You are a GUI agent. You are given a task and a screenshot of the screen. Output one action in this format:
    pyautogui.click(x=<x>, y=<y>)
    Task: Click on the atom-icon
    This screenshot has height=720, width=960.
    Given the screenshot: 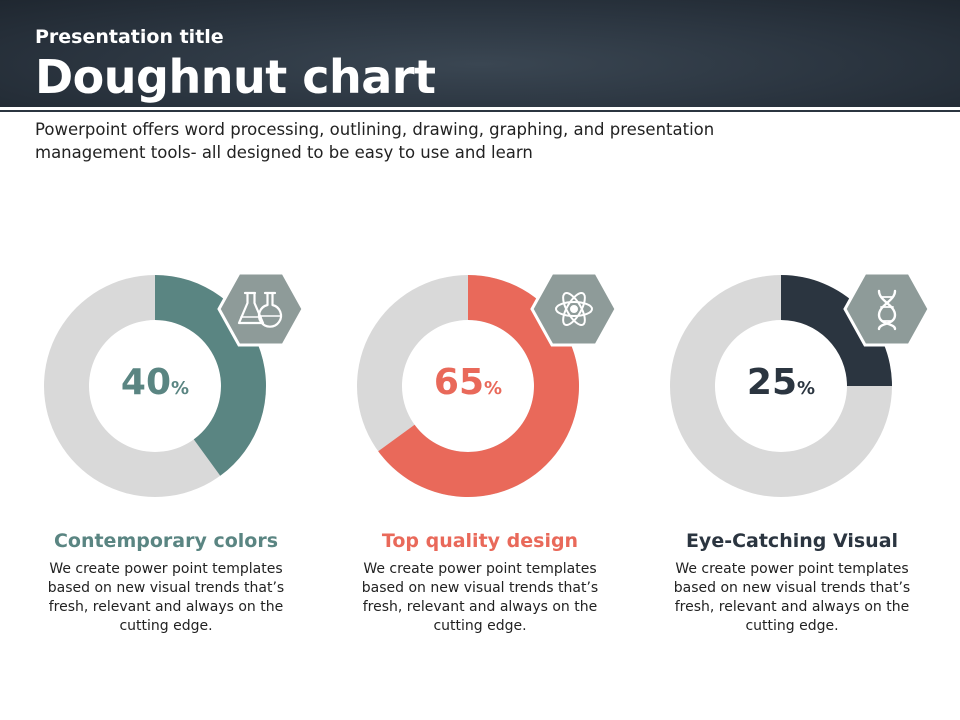 What is the action you would take?
    pyautogui.click(x=574, y=309)
    